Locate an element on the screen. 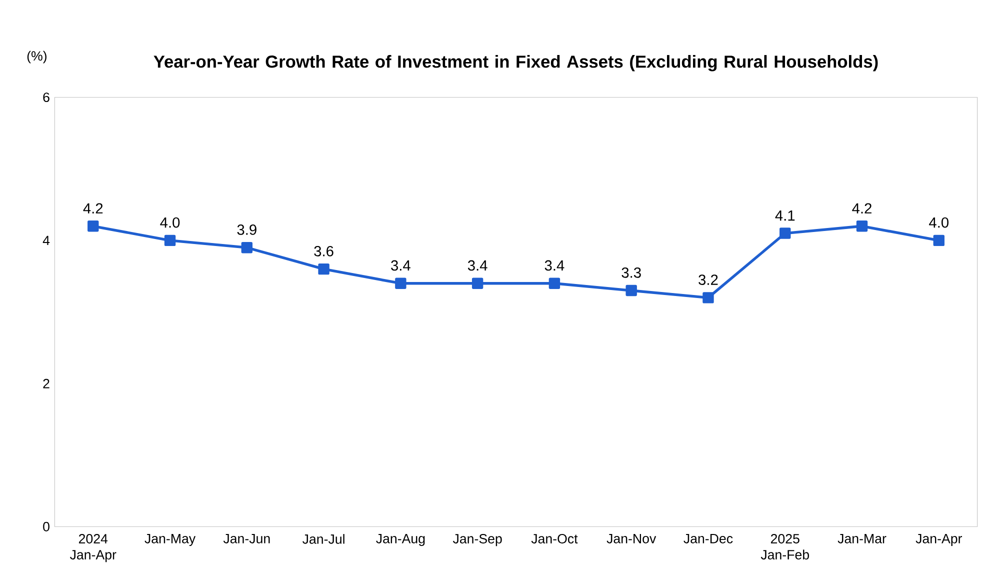  x-tick-label: Jan-May is located at coordinates (170, 540).